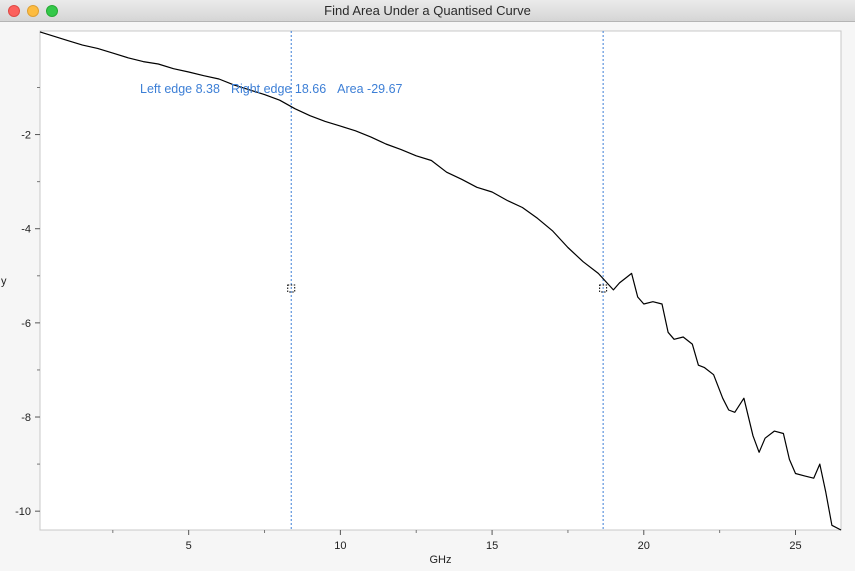 Image resolution: width=855 pixels, height=571 pixels. What do you see at coordinates (278, 89) in the screenshot?
I see `right-edge-readout: Right edge 18.66` at bounding box center [278, 89].